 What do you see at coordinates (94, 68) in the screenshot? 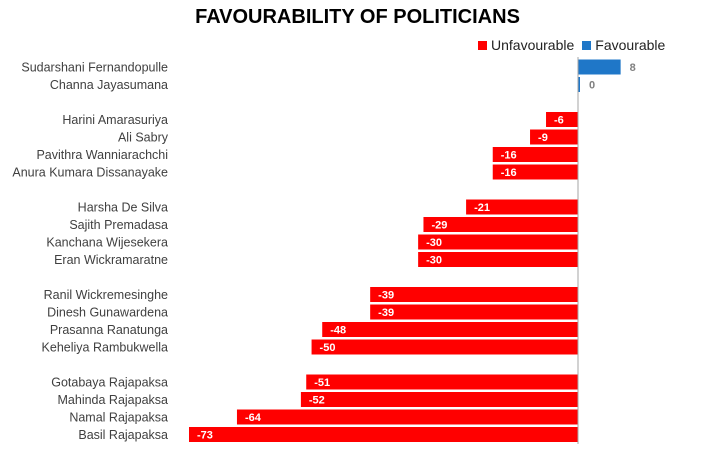
I see `category-label-sudarshani-fernandopulle: Sudarshani Fernandopulle` at bounding box center [94, 68].